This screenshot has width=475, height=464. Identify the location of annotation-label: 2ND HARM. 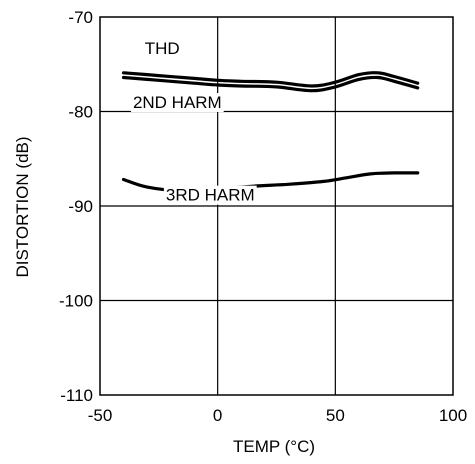
(177, 102).